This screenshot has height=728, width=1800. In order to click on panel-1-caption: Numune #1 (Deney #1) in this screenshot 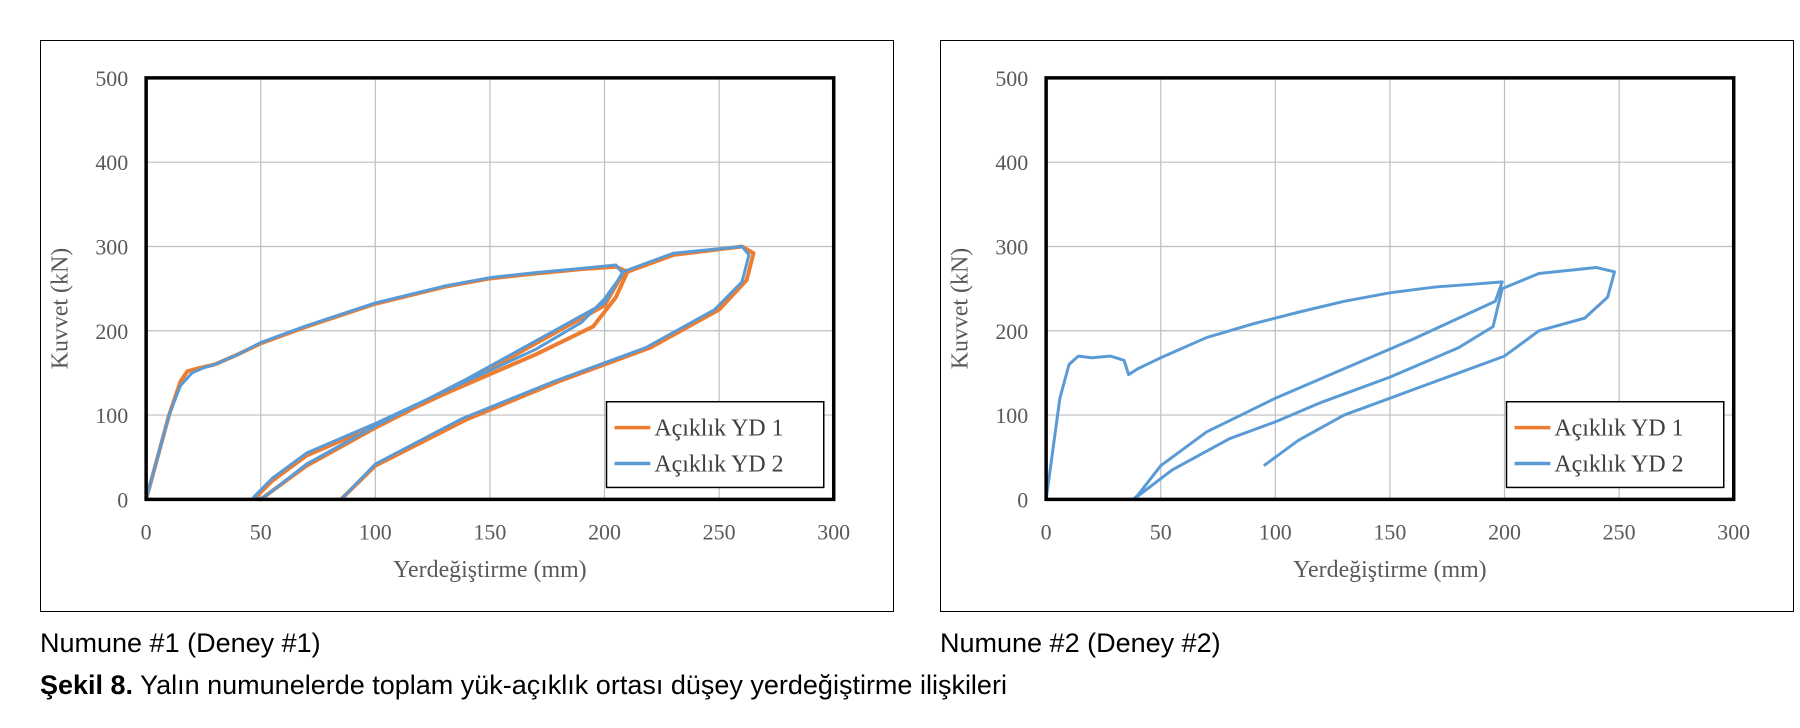, I will do `click(180, 643)`.